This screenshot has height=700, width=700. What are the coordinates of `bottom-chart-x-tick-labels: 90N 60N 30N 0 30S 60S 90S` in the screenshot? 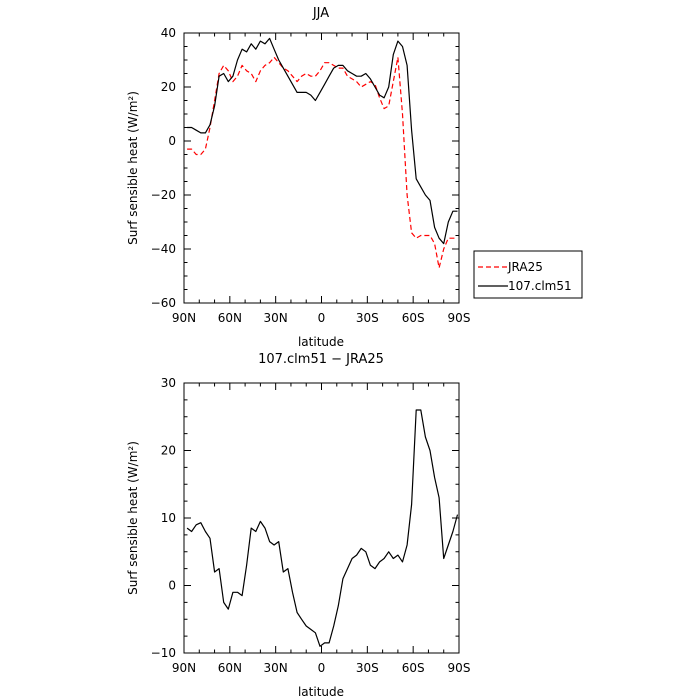 It's located at (321, 668).